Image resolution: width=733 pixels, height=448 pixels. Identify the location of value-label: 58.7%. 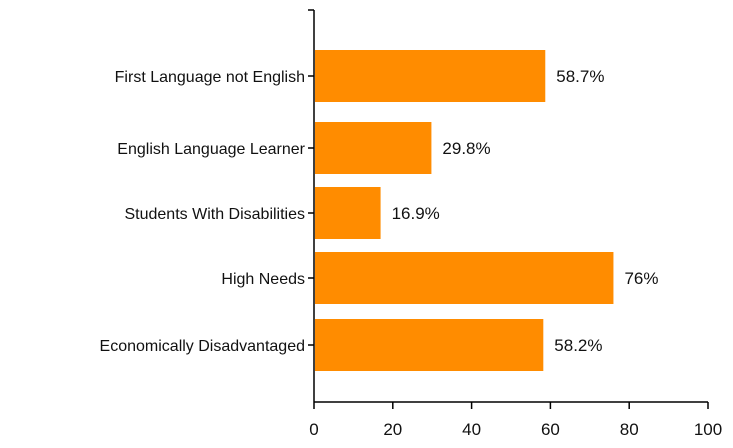
(580, 76).